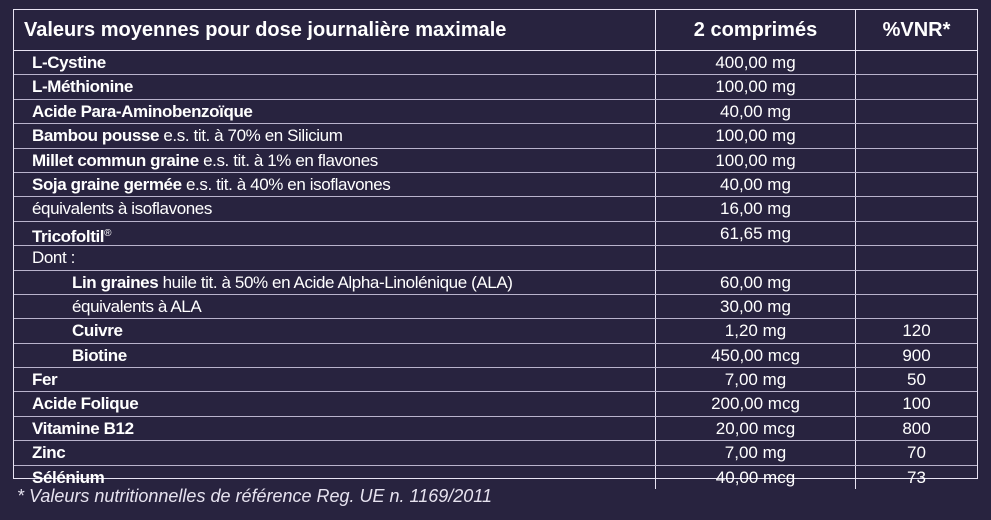 Image resolution: width=991 pixels, height=520 pixels. What do you see at coordinates (334, 355) in the screenshot?
I see `row-label: Biotine` at bounding box center [334, 355].